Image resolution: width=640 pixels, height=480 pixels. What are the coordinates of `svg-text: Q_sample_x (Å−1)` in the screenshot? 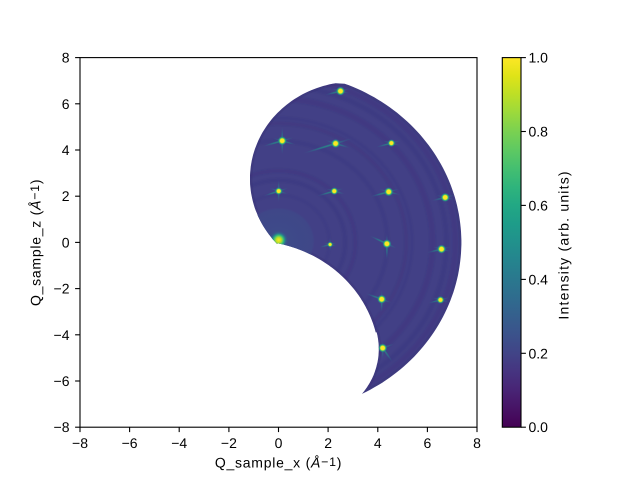 It's located at (278, 463).